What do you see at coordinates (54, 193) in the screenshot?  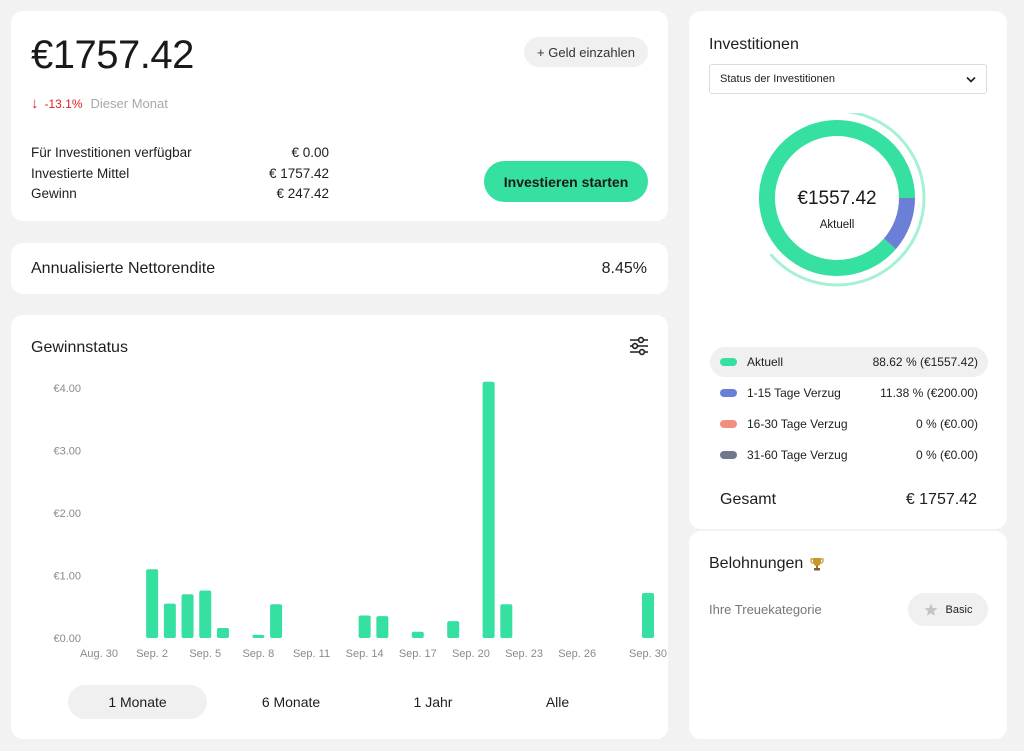 I see `stat-label: Gewinn` at bounding box center [54, 193].